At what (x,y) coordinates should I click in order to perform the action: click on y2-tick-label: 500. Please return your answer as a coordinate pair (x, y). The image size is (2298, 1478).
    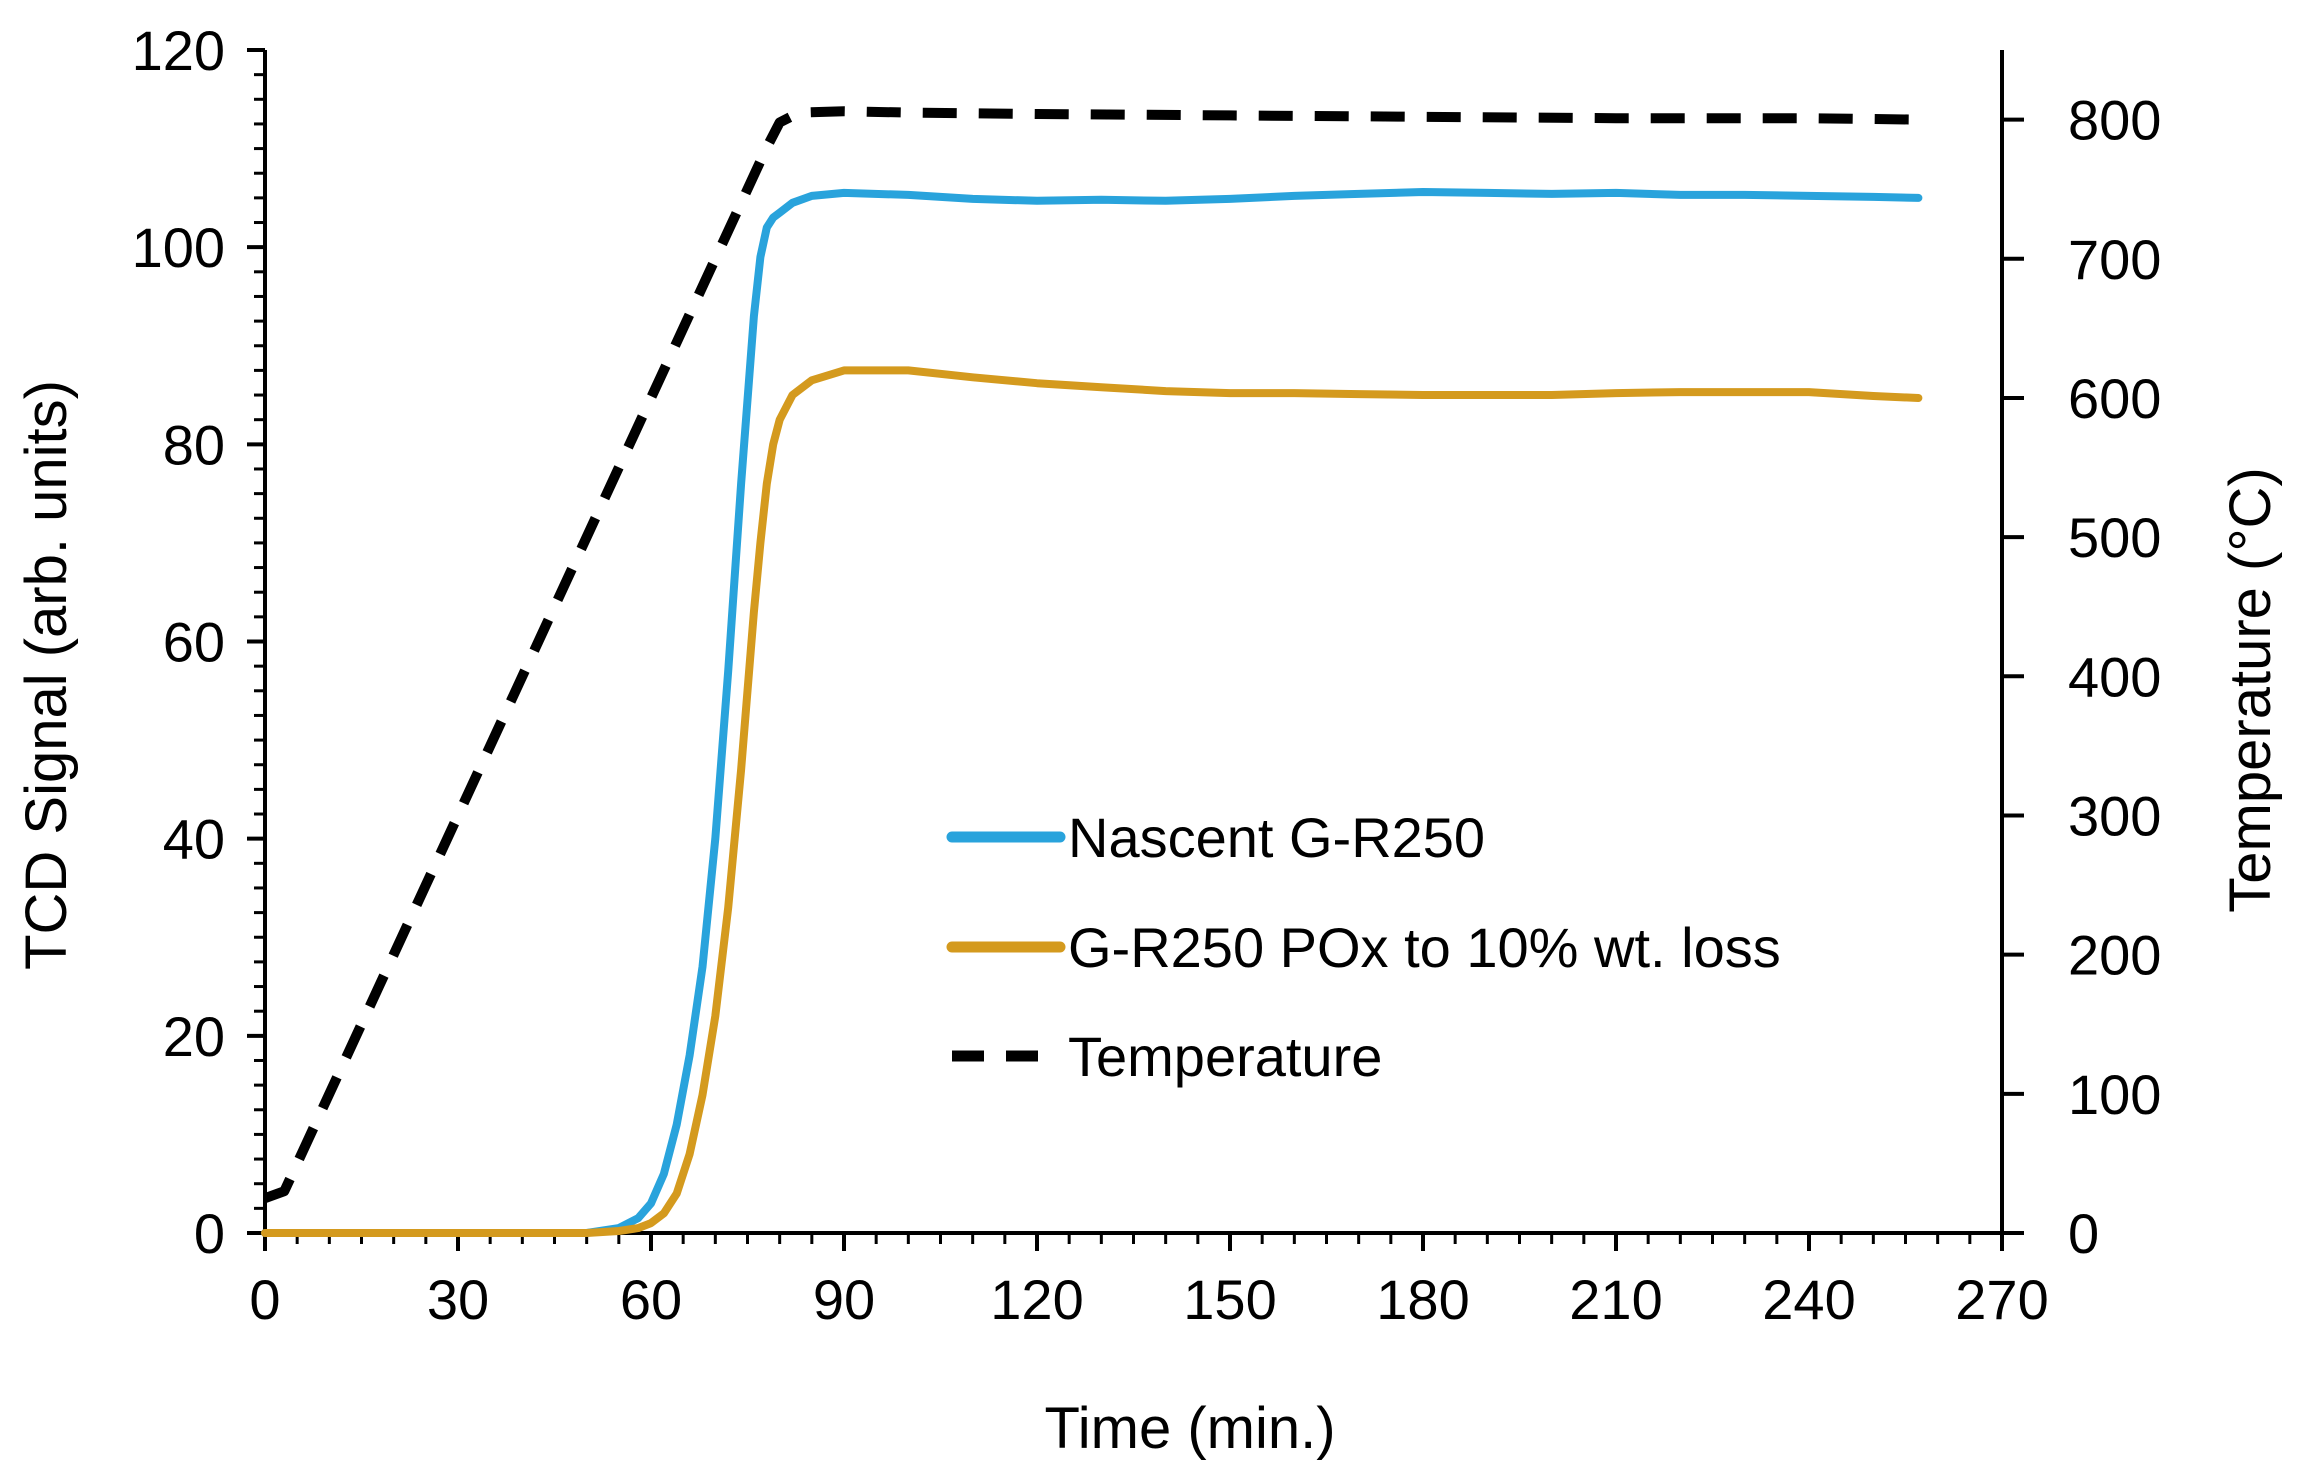
    Looking at the image, I should click on (2114, 537).